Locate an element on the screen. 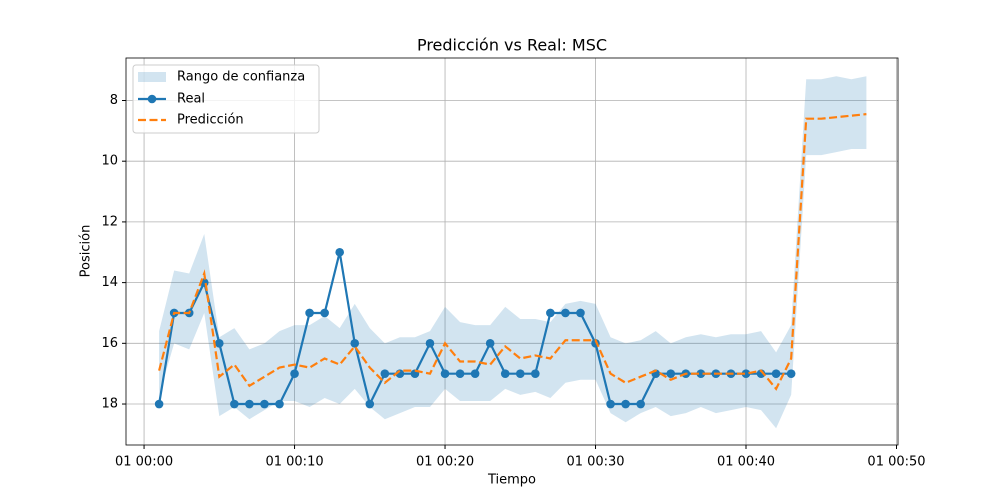 The height and width of the screenshot is (504, 1000). x-tick-label: 01 00:30 is located at coordinates (595, 462).